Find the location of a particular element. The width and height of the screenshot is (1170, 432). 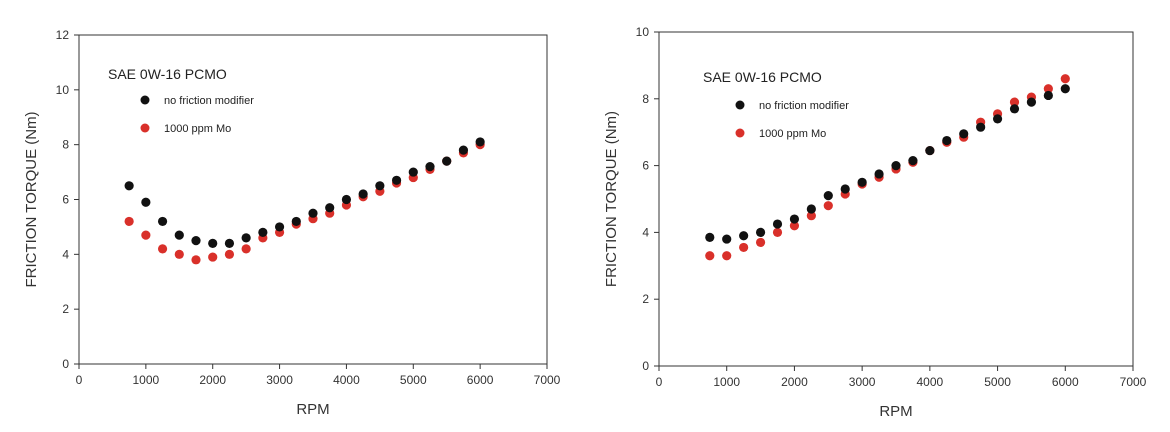

legend-label: no friction modifier is located at coordinates (209, 101).